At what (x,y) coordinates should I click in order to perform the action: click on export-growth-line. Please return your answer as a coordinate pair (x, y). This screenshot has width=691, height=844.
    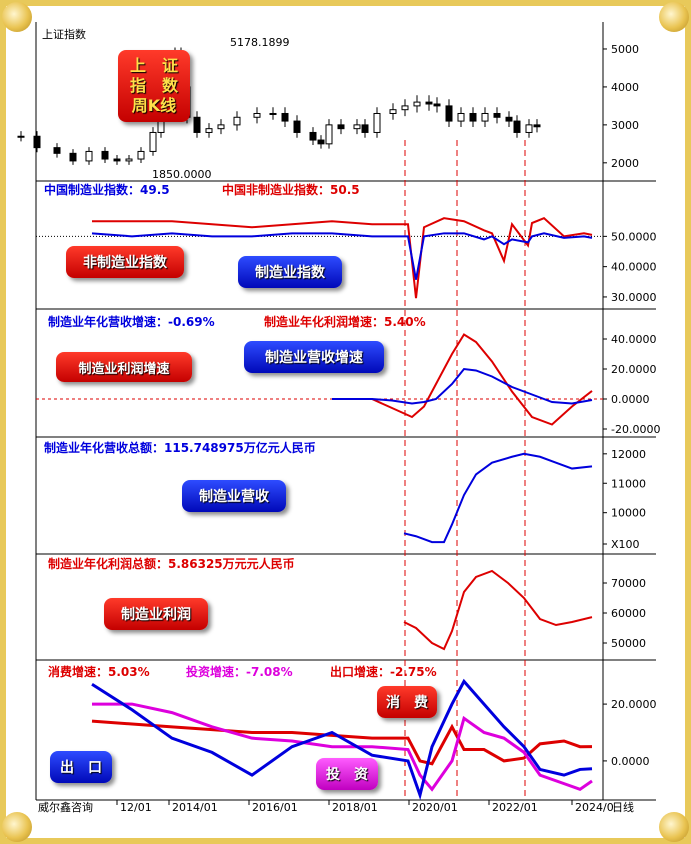
    Looking at the image, I should click on (342, 739).